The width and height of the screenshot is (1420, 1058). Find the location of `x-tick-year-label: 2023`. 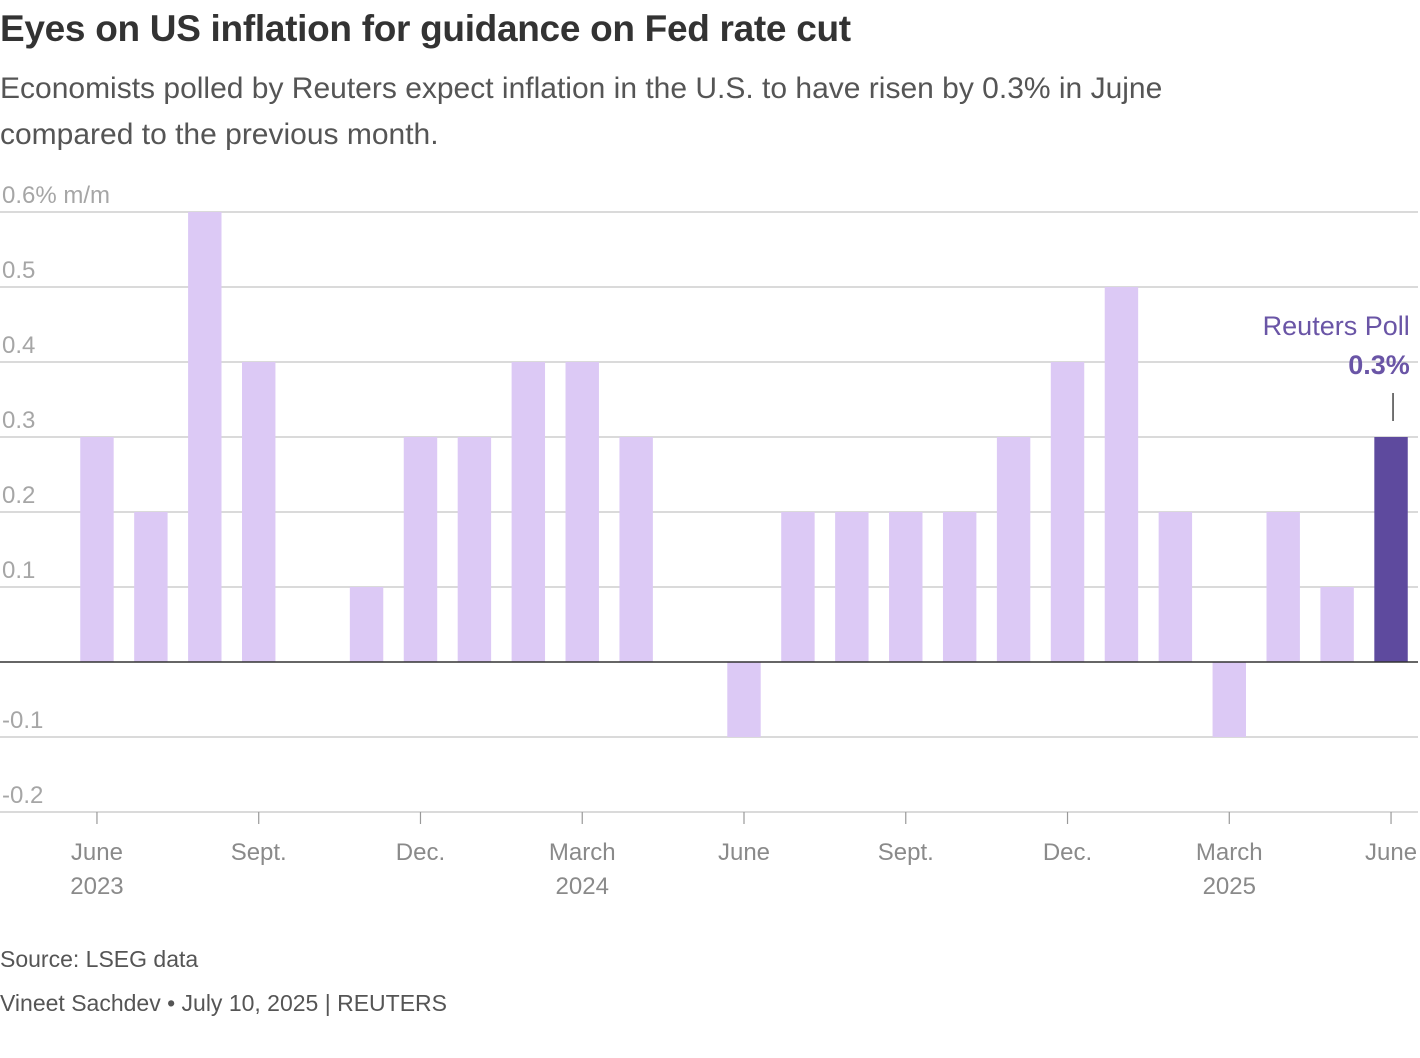

x-tick-year-label: 2023 is located at coordinates (96, 886).